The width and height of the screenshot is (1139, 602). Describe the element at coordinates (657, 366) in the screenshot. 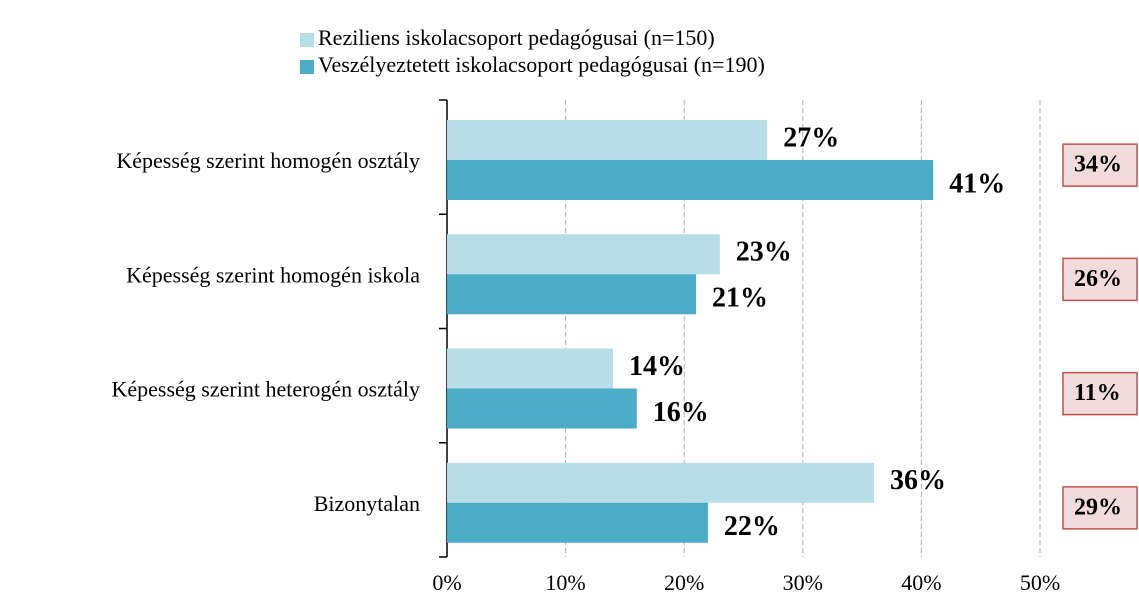

I see `data-label: 14%` at that location.